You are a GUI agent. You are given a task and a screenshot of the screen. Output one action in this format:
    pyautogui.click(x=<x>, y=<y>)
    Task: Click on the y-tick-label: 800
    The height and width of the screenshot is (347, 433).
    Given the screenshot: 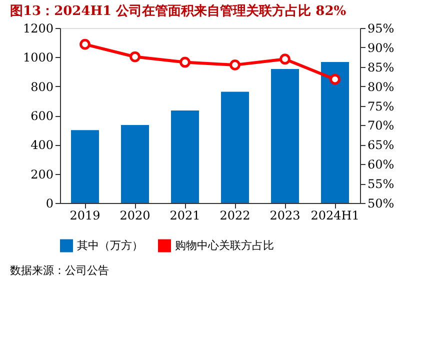 What is the action you would take?
    pyautogui.click(x=42, y=87)
    